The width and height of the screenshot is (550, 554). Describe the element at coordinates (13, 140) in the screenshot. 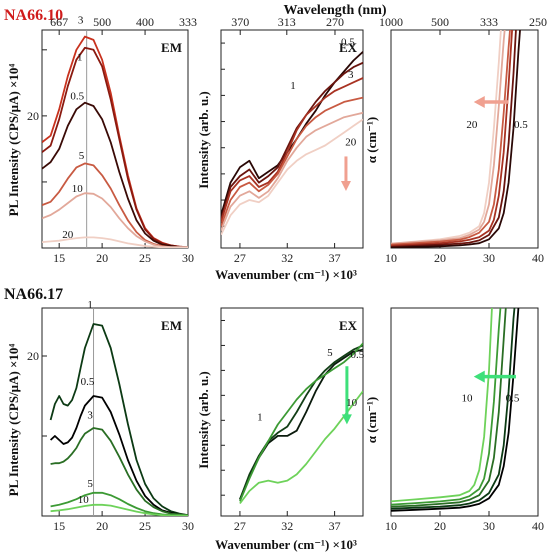

I see `y-label-pl-top: PL Intensity (CPS/μA) ×10⁴` at that location.